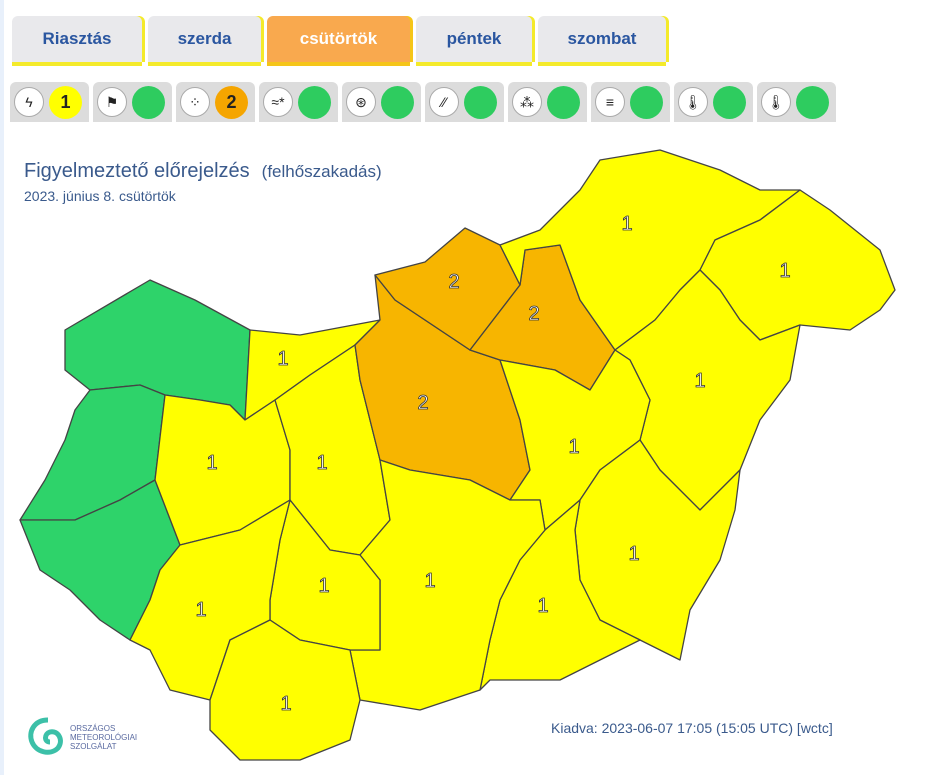 The width and height of the screenshot is (933, 775). What do you see at coordinates (423, 102) in the screenshot?
I see `hazard-selector: ϟ 1 ⚑ ⁘ 2 ≈* ⊛ ⁄⁄ ⁂ ≡ 🌡 🌡` at bounding box center [423, 102].